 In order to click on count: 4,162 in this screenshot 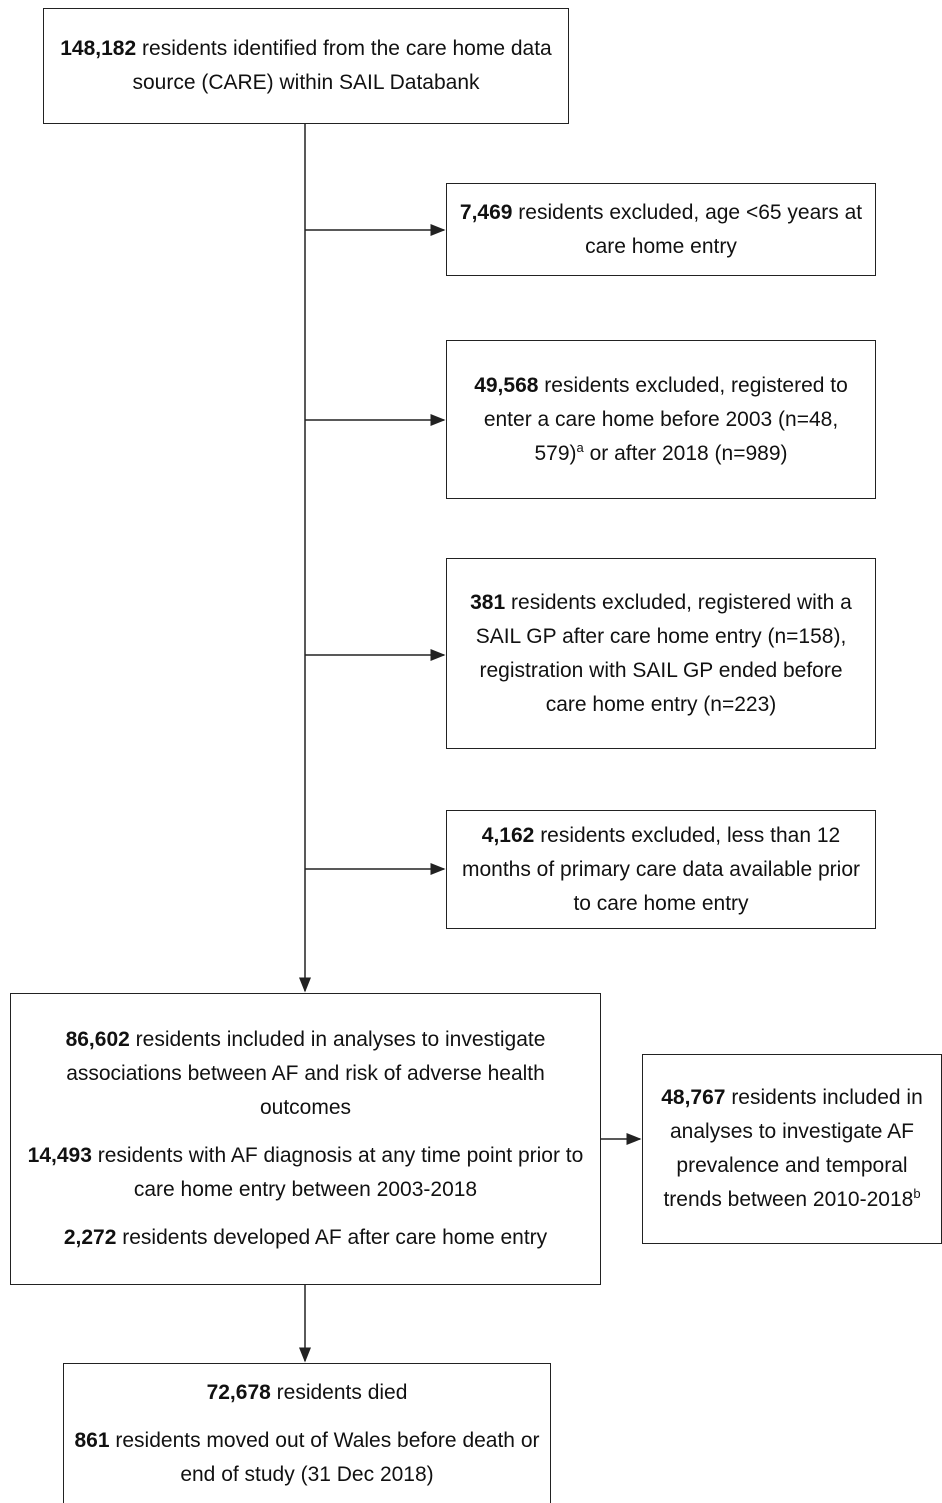, I will do `click(508, 835)`.